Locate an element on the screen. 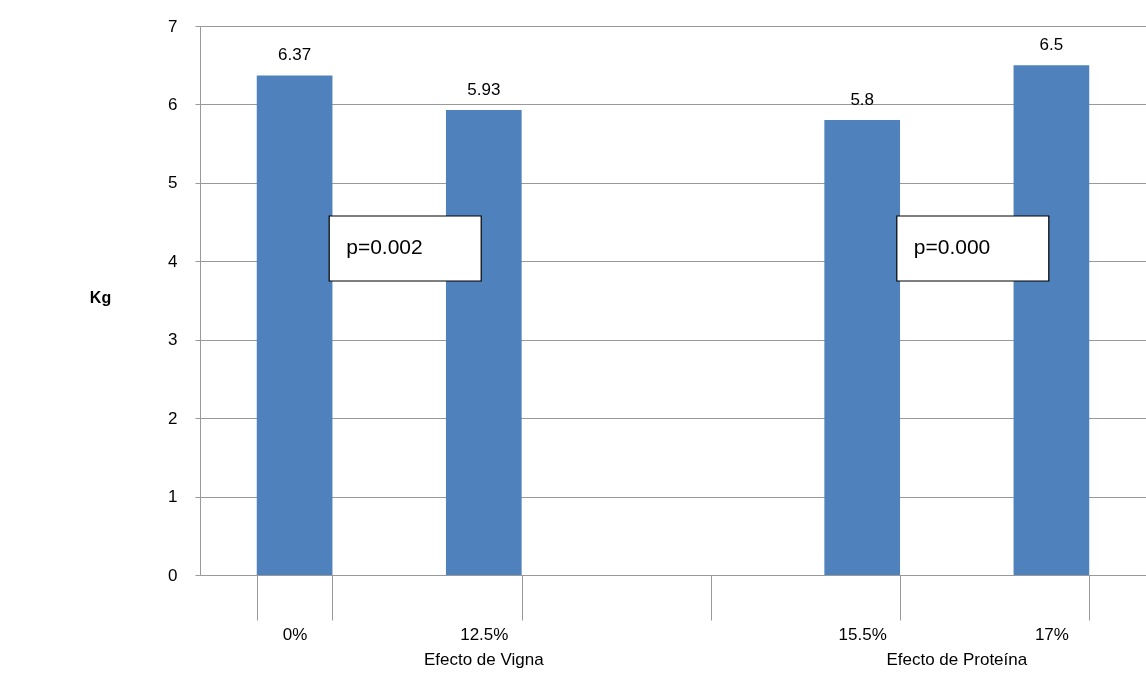  y-tick-label: 2 is located at coordinates (173, 418).